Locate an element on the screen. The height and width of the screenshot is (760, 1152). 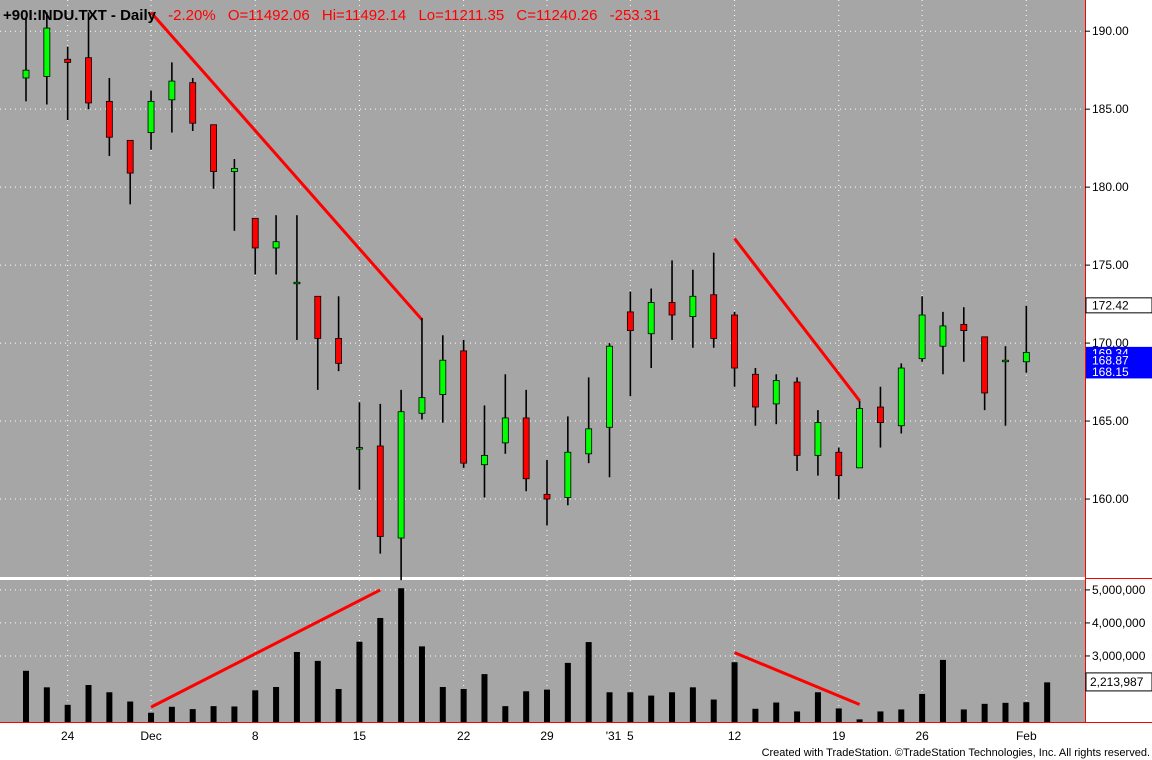
price-tag-box is located at coordinates (1119, 361).